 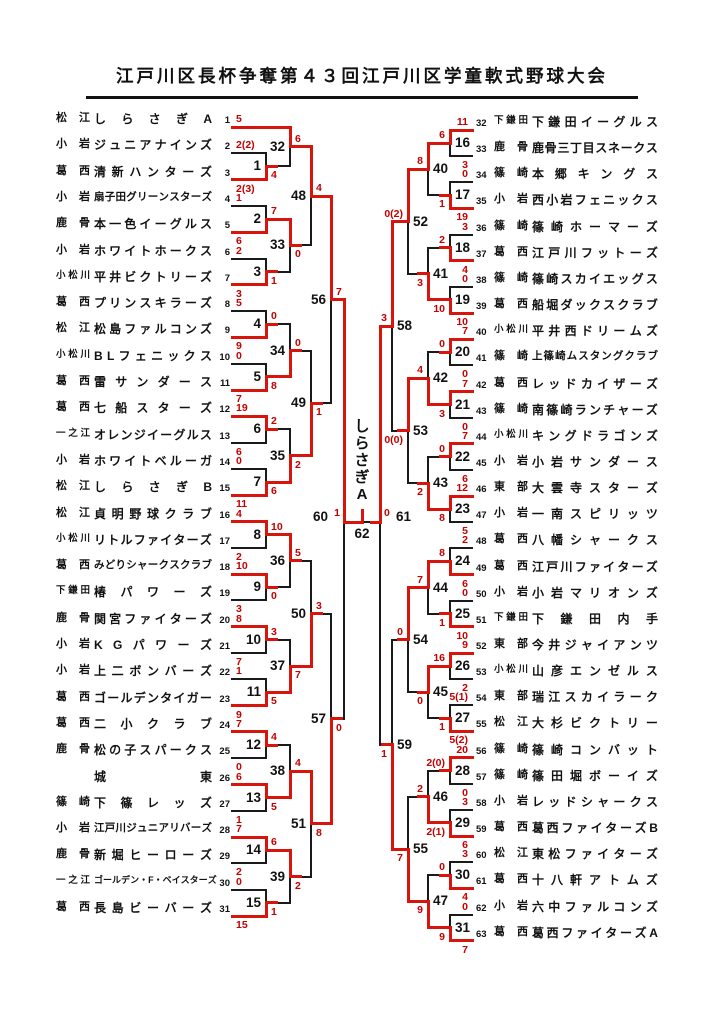 What do you see at coordinates (253, 797) in the screenshot?
I see `match-number: 13` at bounding box center [253, 797].